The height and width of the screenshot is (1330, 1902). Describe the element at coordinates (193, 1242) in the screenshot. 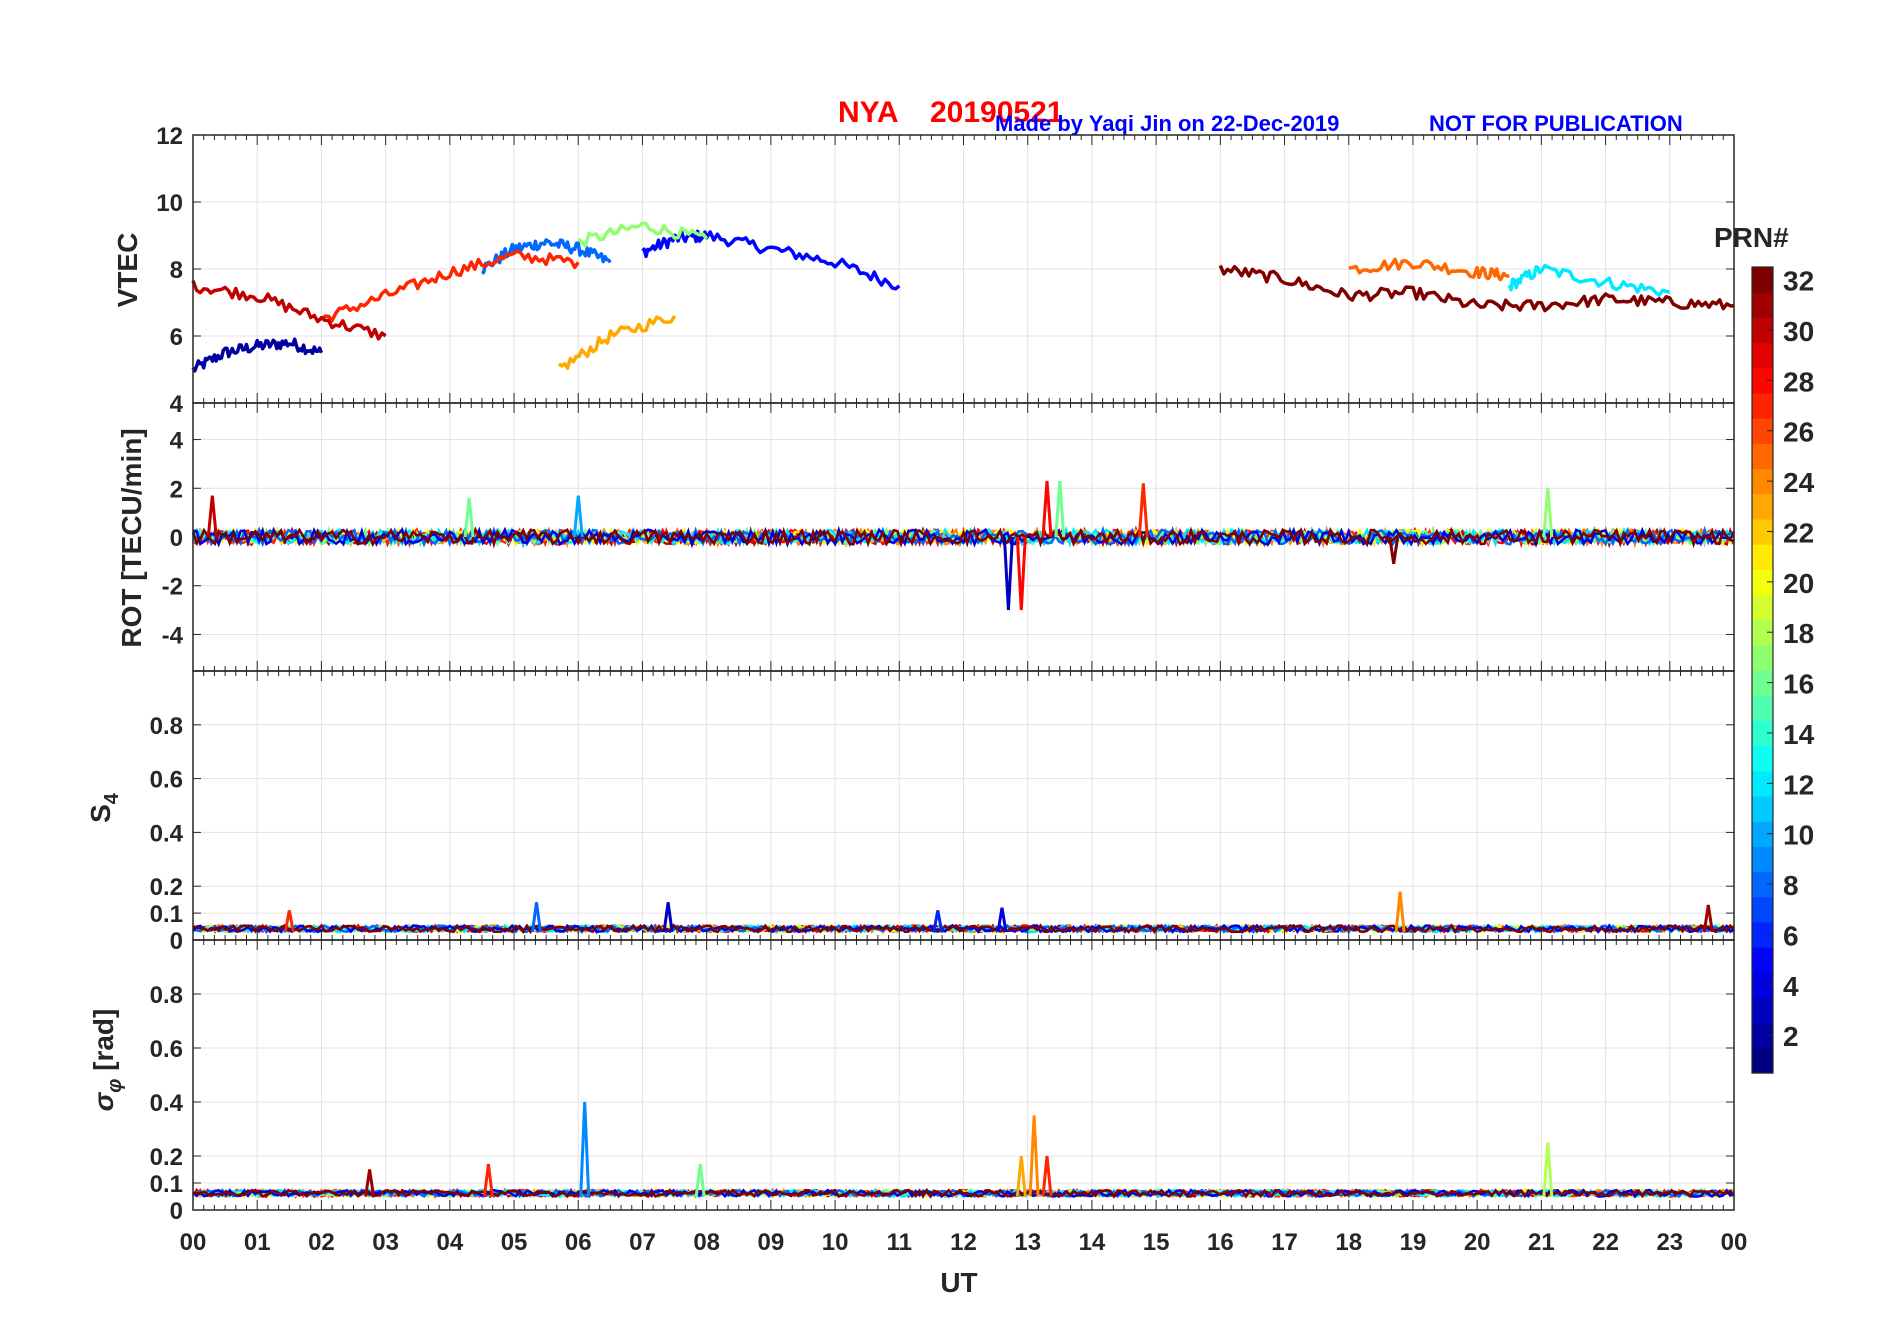

I see `x-tick-label: 00` at that location.